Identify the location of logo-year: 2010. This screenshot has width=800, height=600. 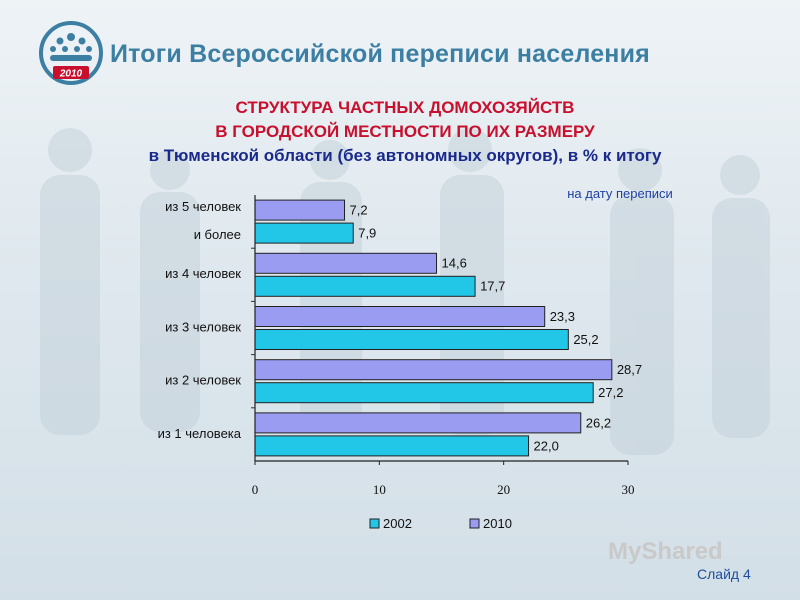
(71, 74).